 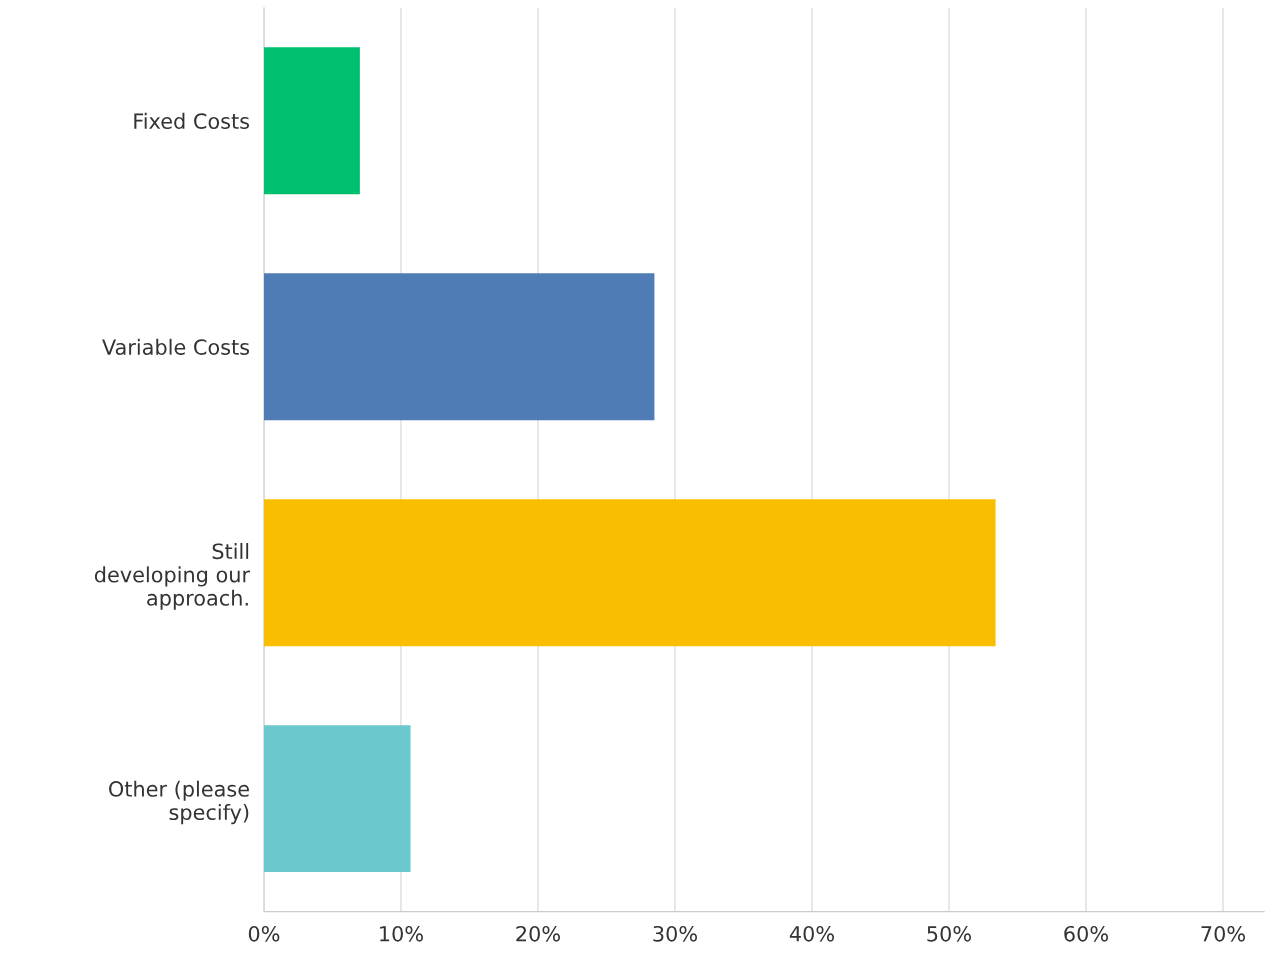 I want to click on x-tick-label: 40%, so click(x=811, y=933).